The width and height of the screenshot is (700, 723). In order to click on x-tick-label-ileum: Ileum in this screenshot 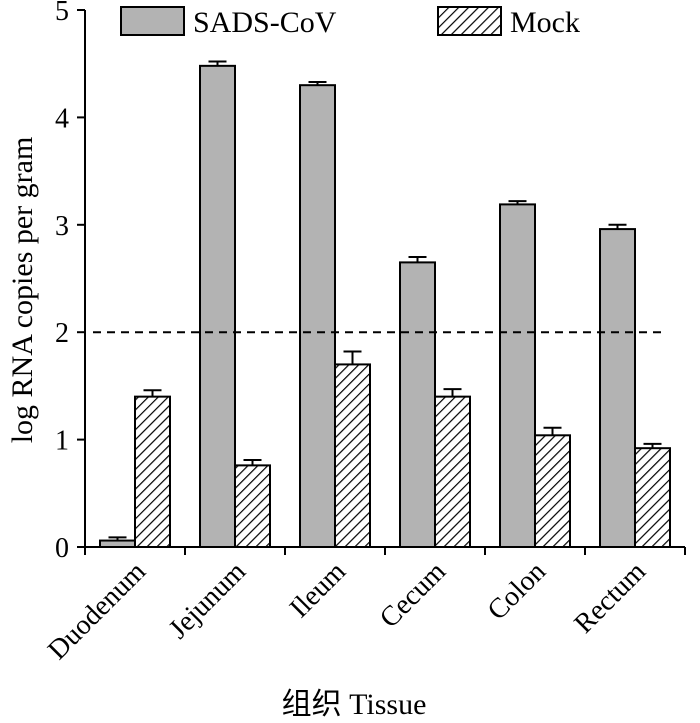, I will do `click(318, 590)`.